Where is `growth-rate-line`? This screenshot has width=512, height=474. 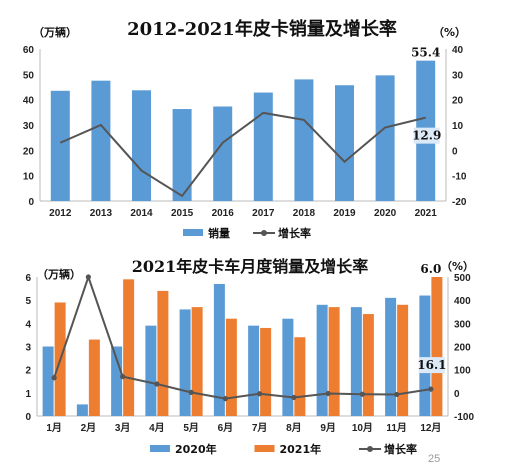 growth-rate-line is located at coordinates (242, 154).